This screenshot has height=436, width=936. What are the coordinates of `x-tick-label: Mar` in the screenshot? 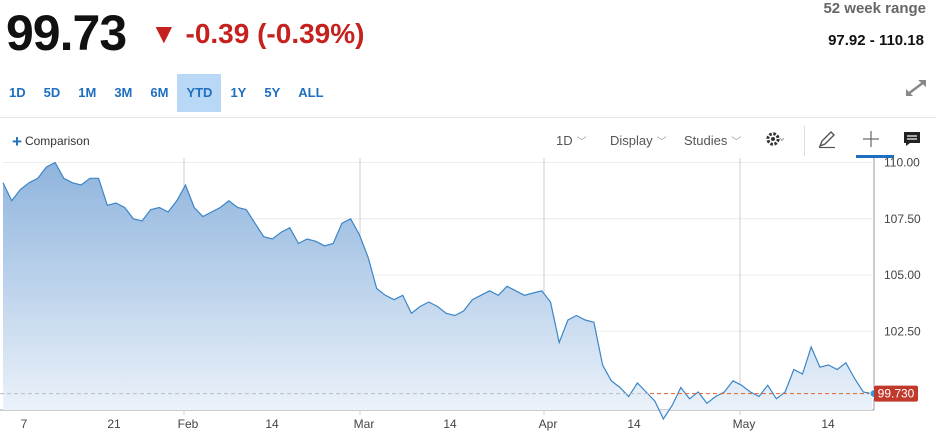 It's located at (364, 424).